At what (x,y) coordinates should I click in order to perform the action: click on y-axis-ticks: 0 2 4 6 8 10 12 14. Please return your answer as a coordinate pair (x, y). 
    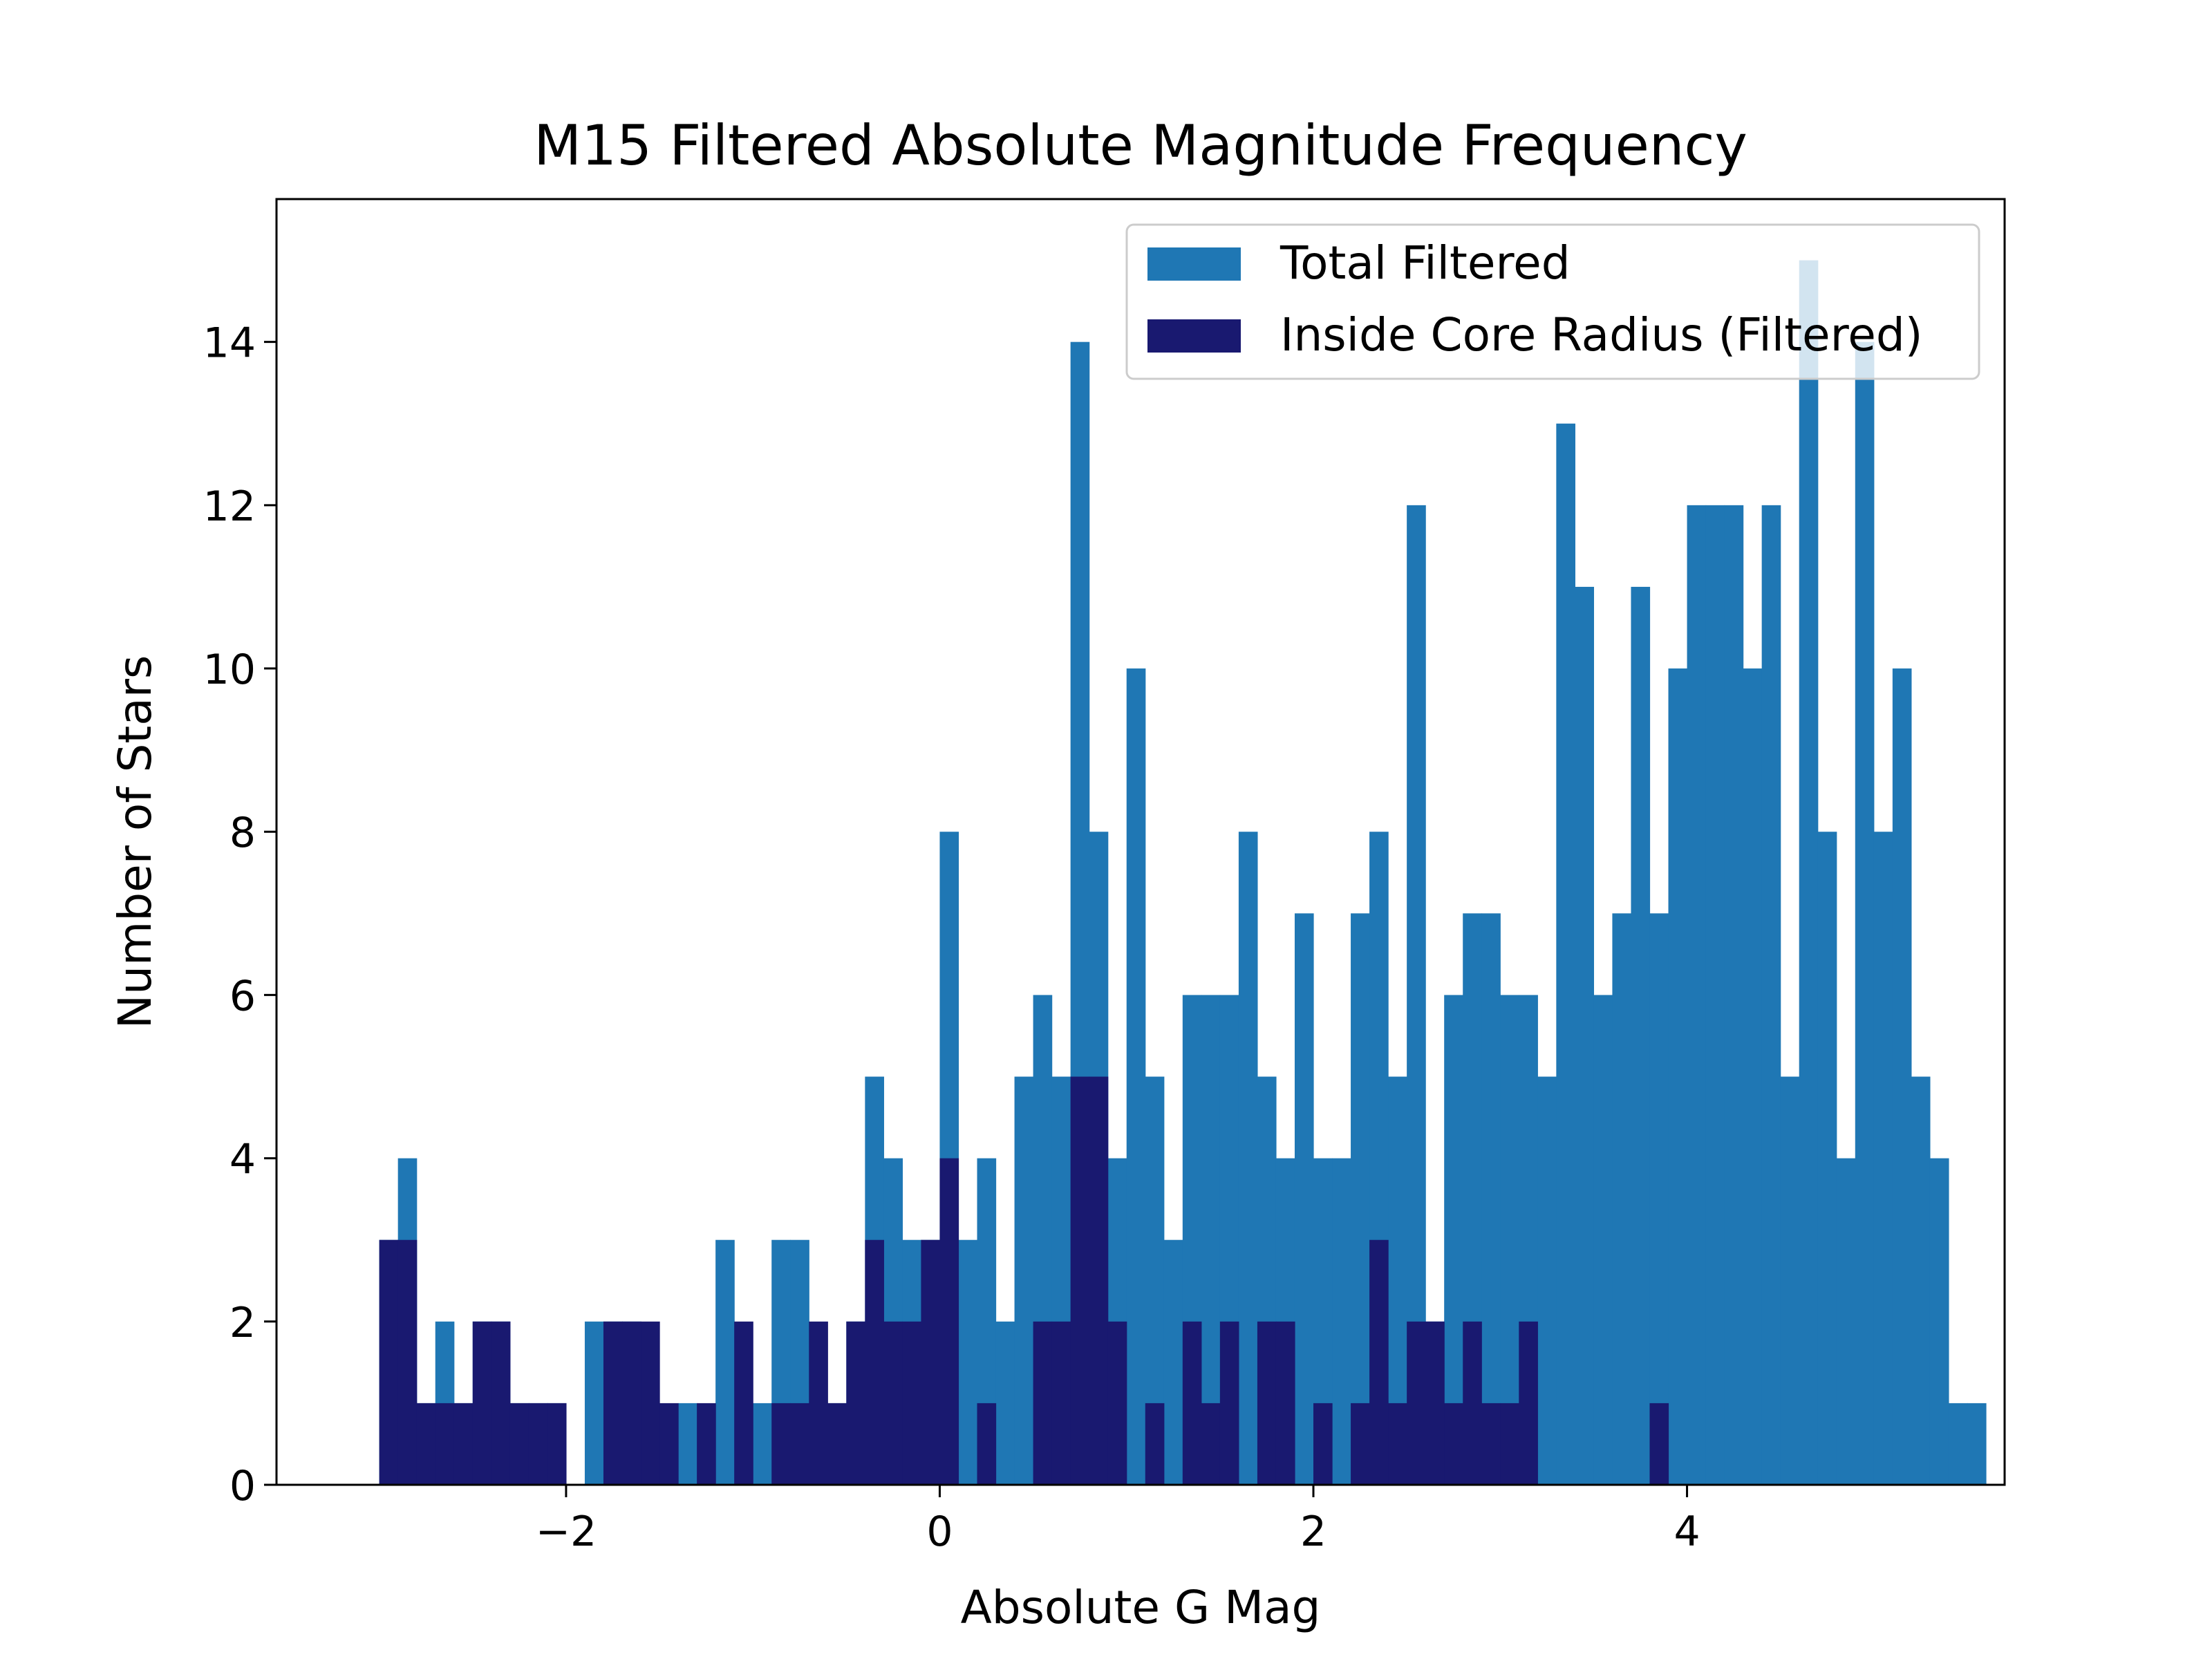
    Looking at the image, I should click on (239, 915).